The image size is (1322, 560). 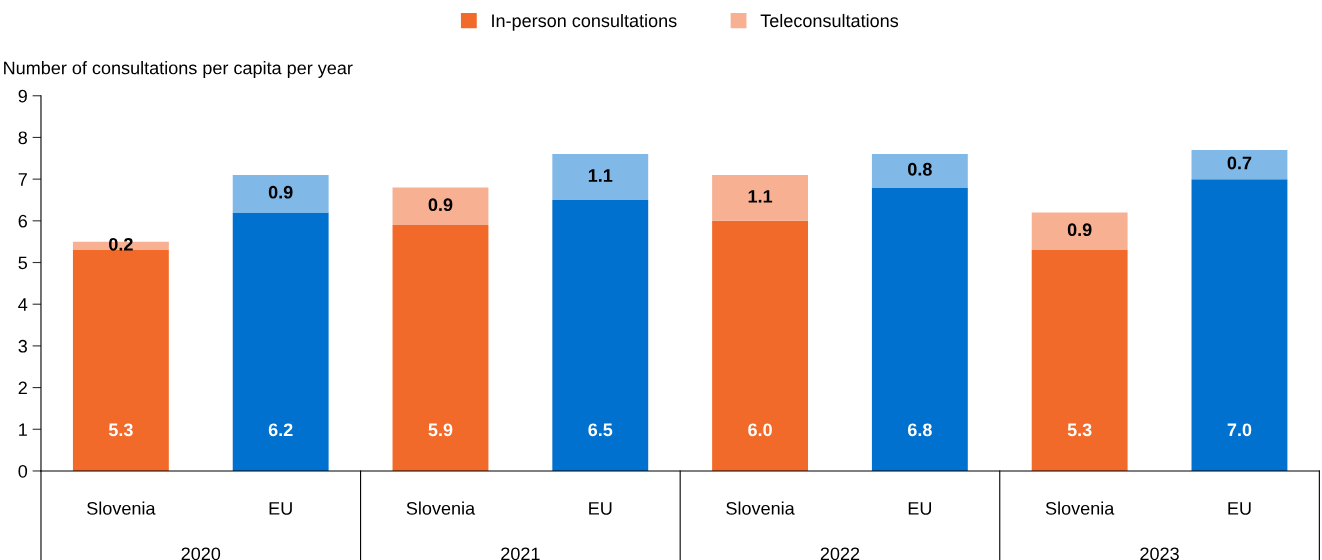 What do you see at coordinates (919, 430) in the screenshot?
I see `data-label: 6.8` at bounding box center [919, 430].